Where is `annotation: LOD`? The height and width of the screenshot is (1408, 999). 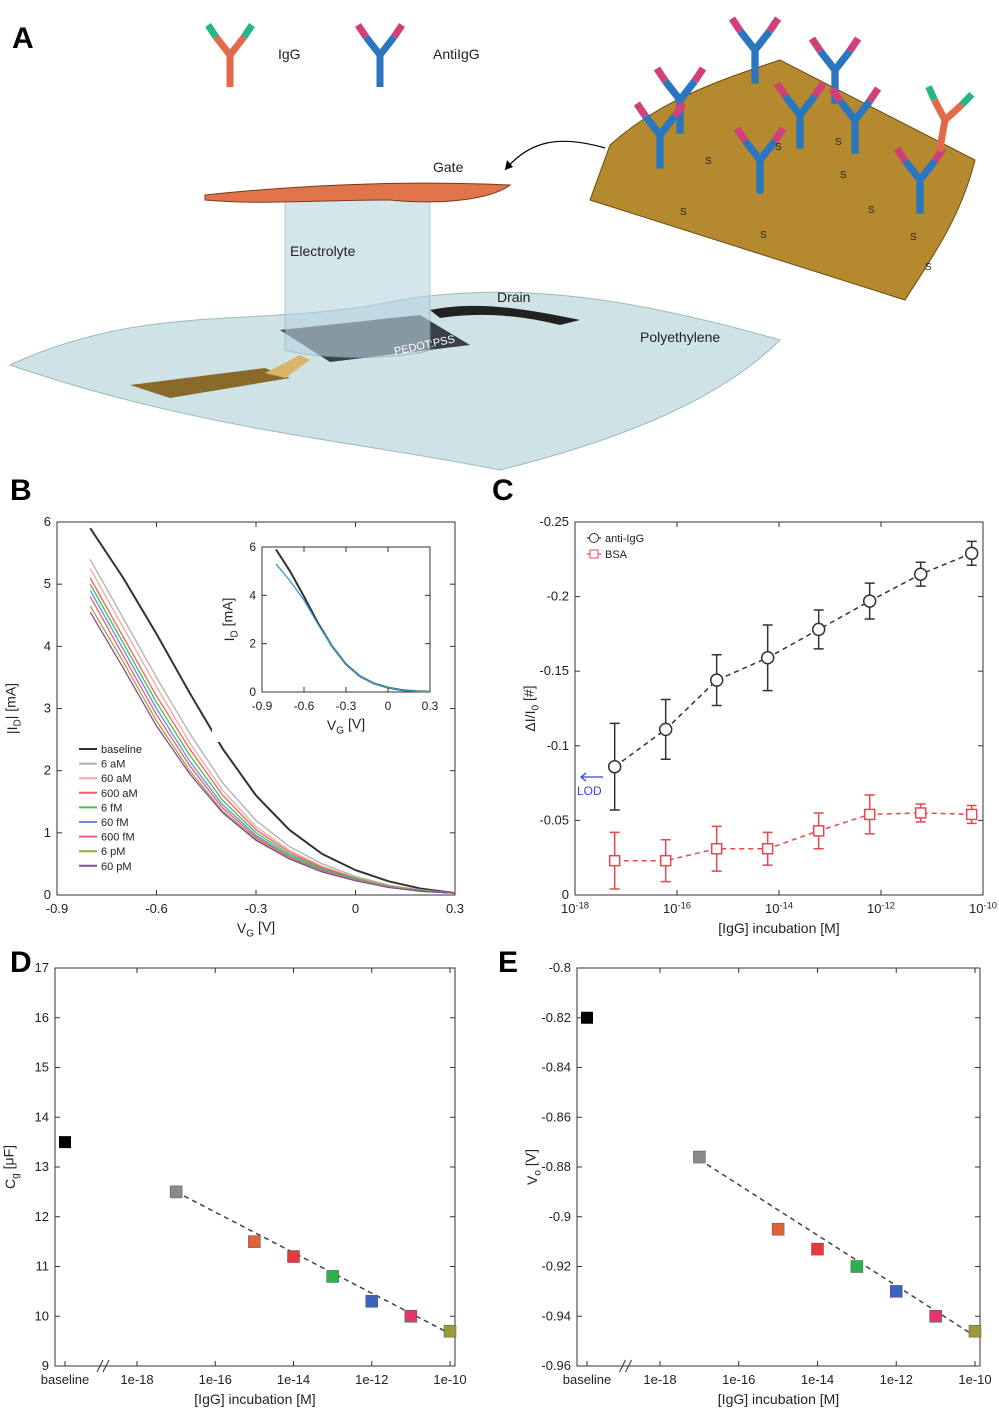
annotation: LOD is located at coordinates (589, 791).